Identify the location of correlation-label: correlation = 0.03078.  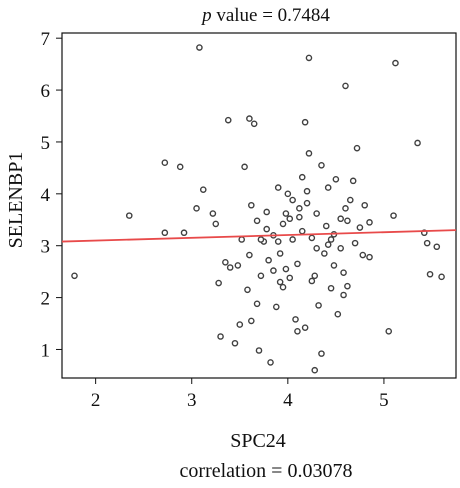
(266, 471).